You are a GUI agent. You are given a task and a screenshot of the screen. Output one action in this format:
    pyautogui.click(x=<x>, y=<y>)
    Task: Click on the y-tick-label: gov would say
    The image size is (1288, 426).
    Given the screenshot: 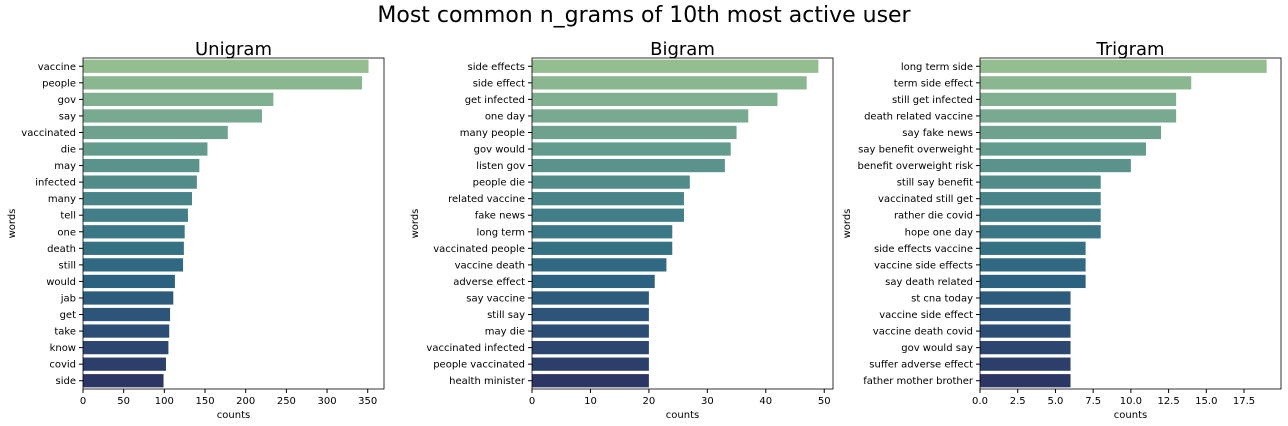 What is the action you would take?
    pyautogui.click(x=937, y=348)
    